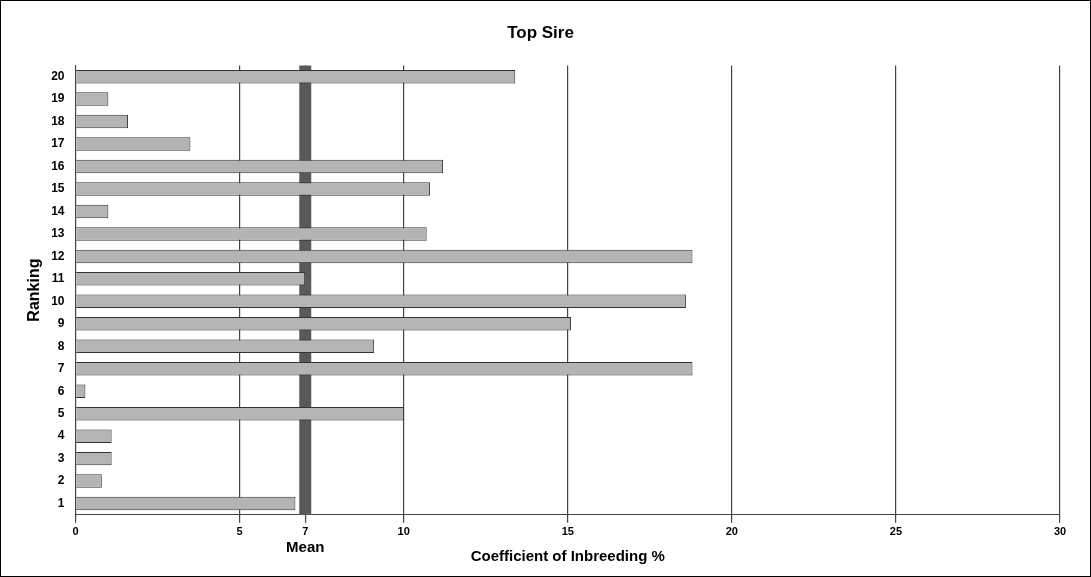  I want to click on x-tick-label: 0, so click(75, 531).